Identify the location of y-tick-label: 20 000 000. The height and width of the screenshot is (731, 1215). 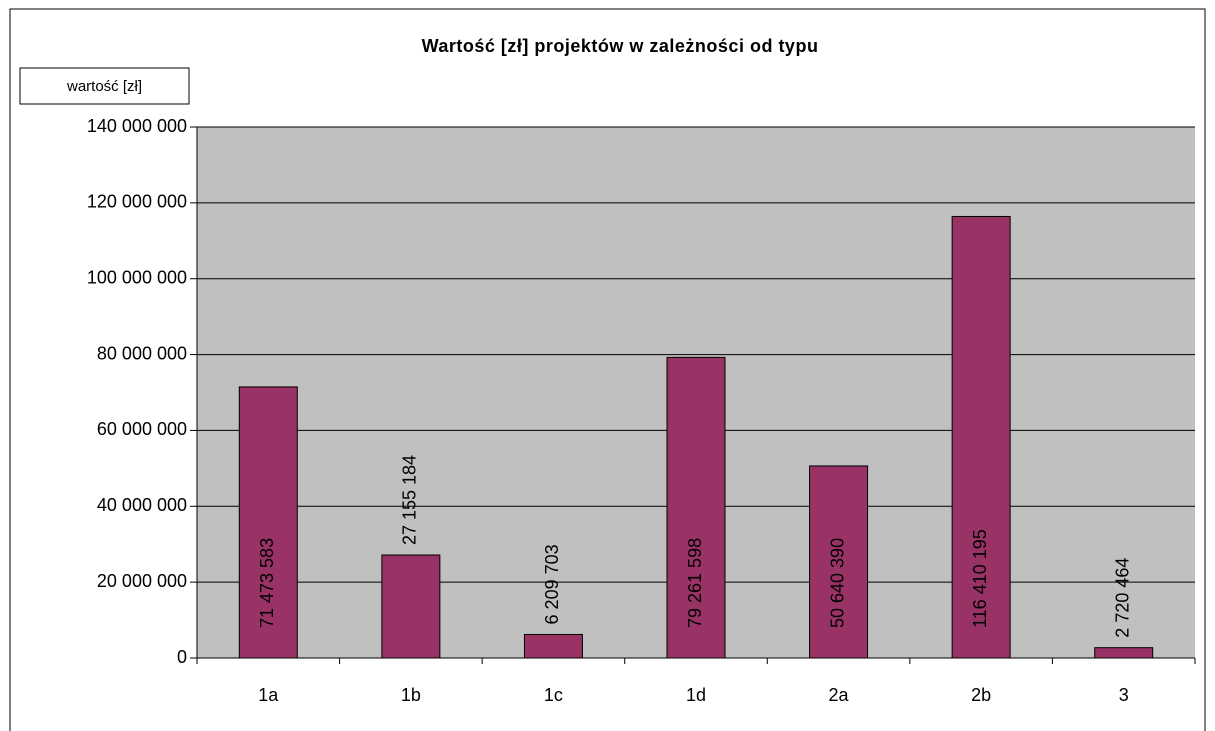
(142, 581).